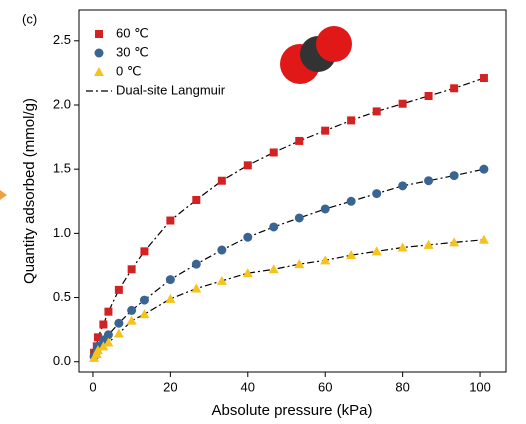 This screenshot has height=424, width=526. I want to click on x-tick-label: 60, so click(325, 386).